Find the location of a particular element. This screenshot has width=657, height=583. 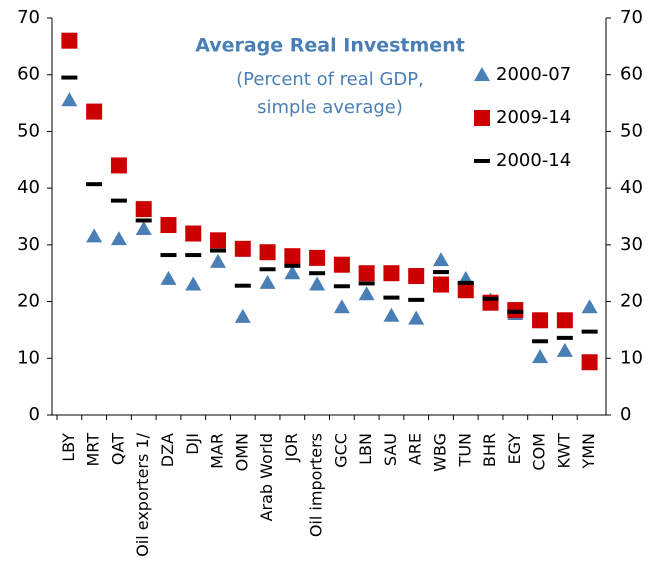

x-tick-label: ARE is located at coordinates (415, 449).